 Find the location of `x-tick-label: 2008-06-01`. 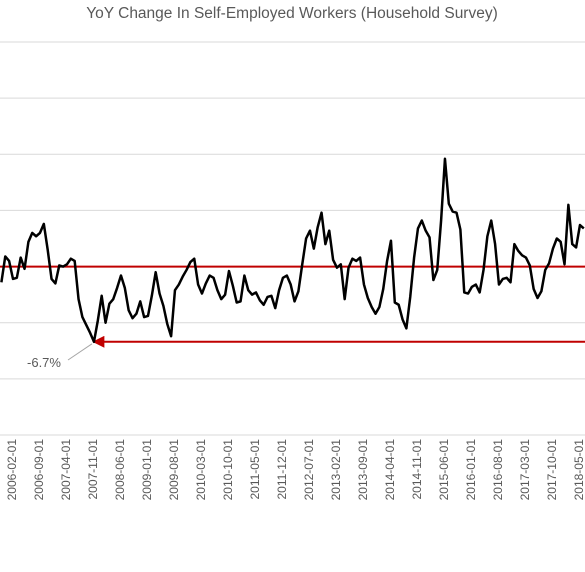

x-tick-label: 2008-06-01 is located at coordinates (120, 470).